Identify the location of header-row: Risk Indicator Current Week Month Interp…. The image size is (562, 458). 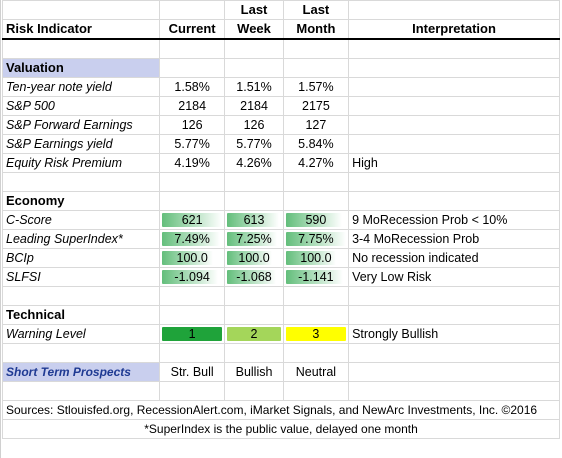
(281, 29).